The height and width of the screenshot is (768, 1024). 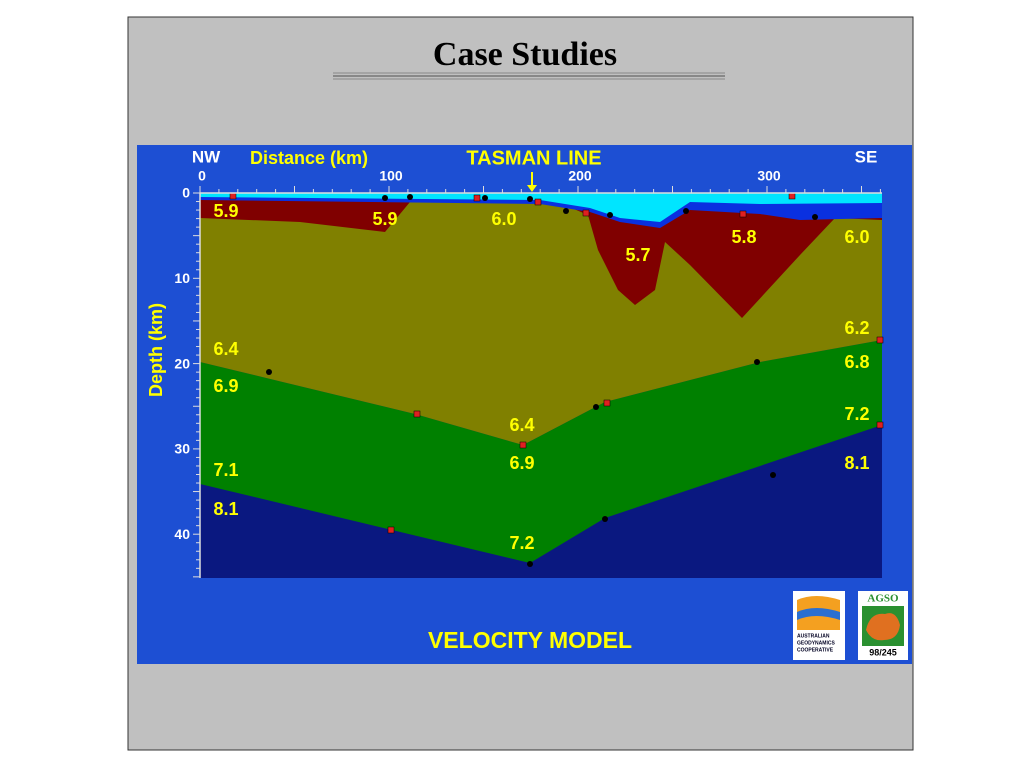 What do you see at coordinates (580, 176) in the screenshot?
I see `x-tick-label: 200` at bounding box center [580, 176].